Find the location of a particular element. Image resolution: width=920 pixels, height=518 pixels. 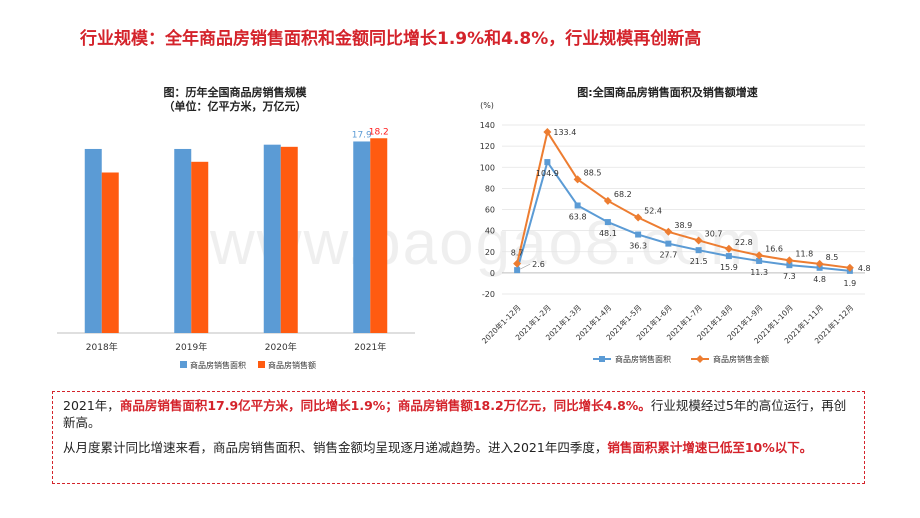

data-label: 1.9 is located at coordinates (850, 283).